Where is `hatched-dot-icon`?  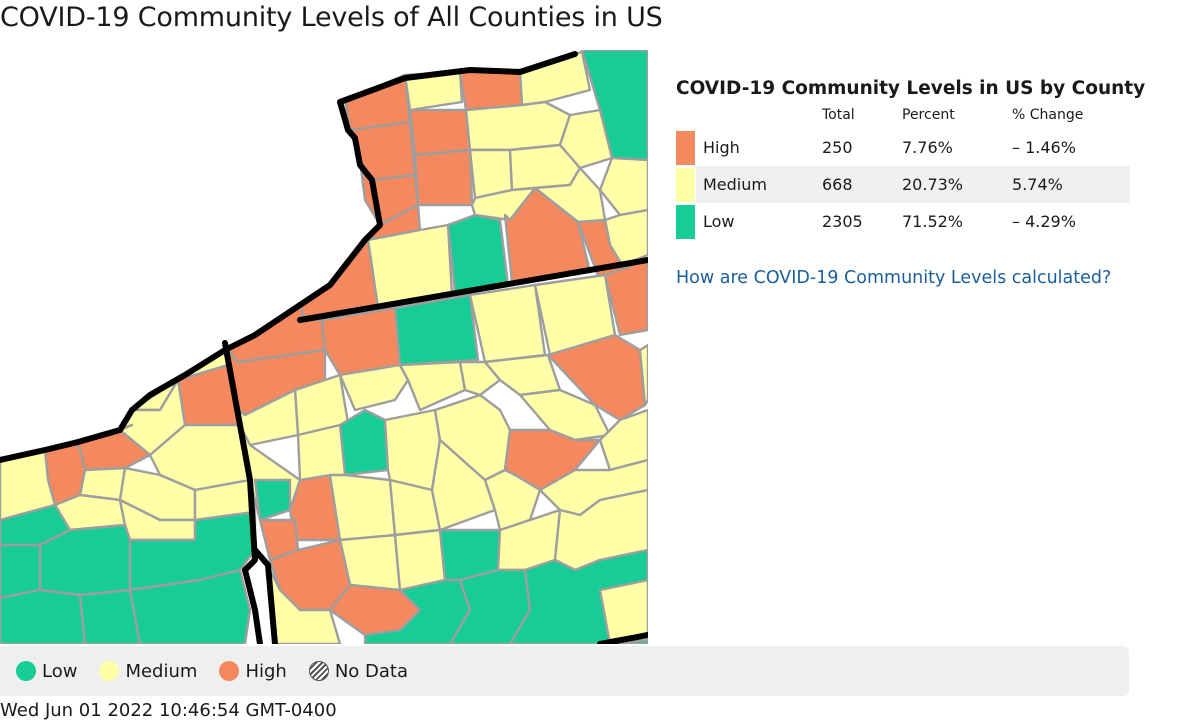 hatched-dot-icon is located at coordinates (318, 671).